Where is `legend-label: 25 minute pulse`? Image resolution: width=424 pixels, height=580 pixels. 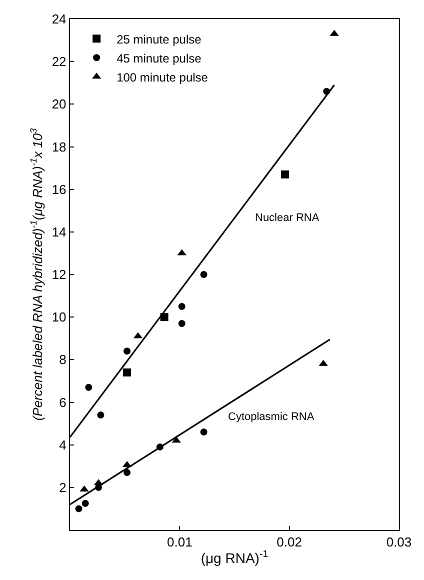 legend-label: 25 minute pulse is located at coordinates (159, 39).